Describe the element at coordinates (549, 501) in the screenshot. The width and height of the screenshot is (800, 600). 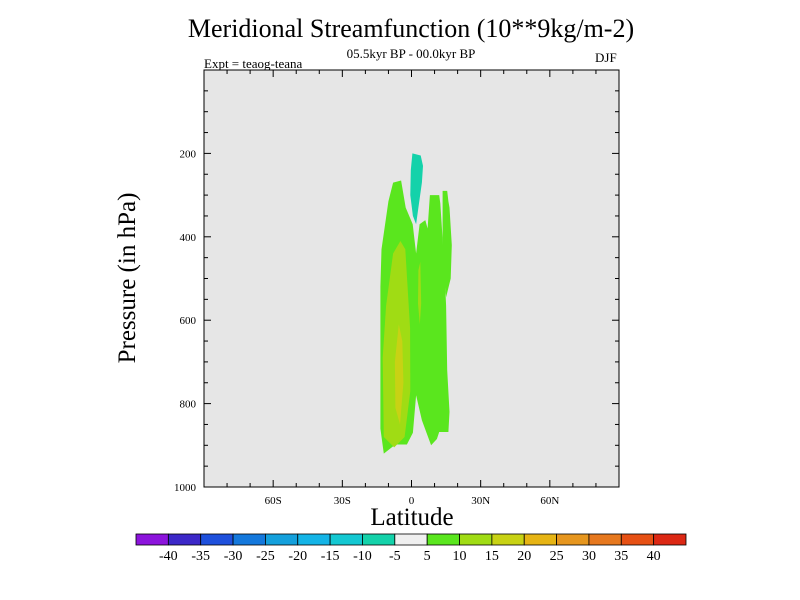
I see `x-tick-label: 60N` at that location.